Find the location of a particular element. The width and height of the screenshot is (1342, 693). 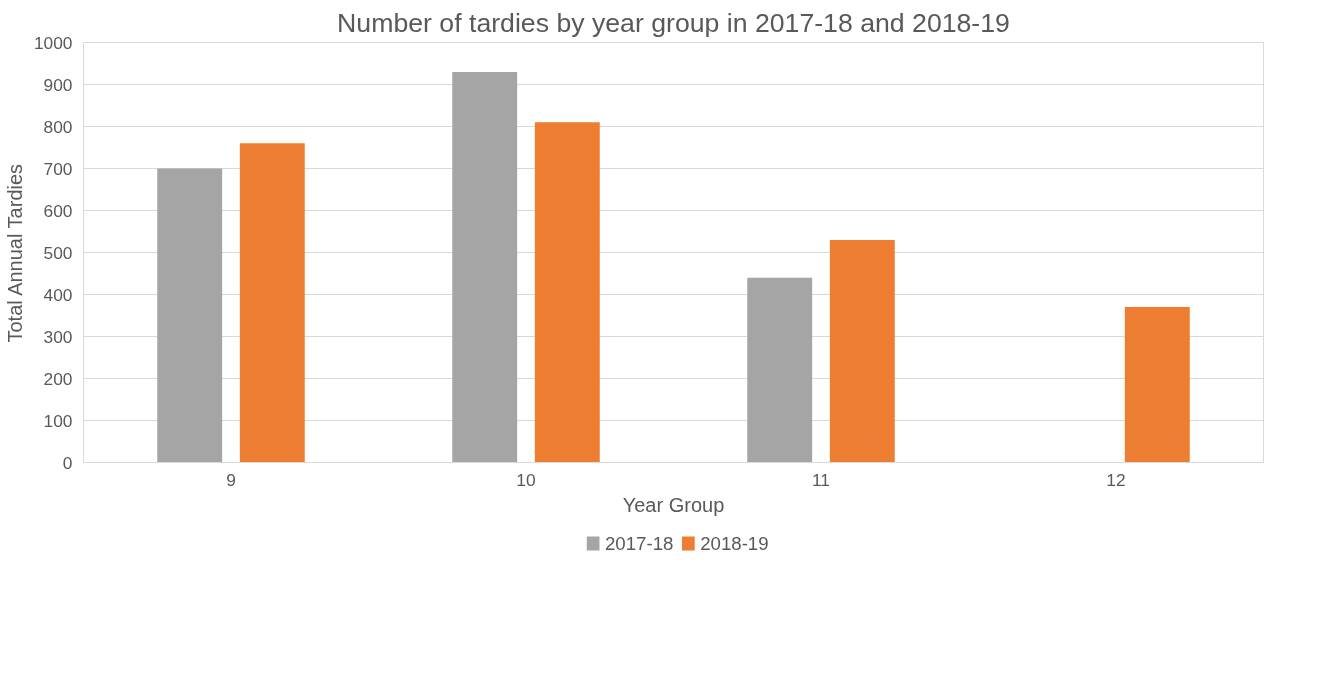

y-tick-label: 300 is located at coordinates (58, 336).